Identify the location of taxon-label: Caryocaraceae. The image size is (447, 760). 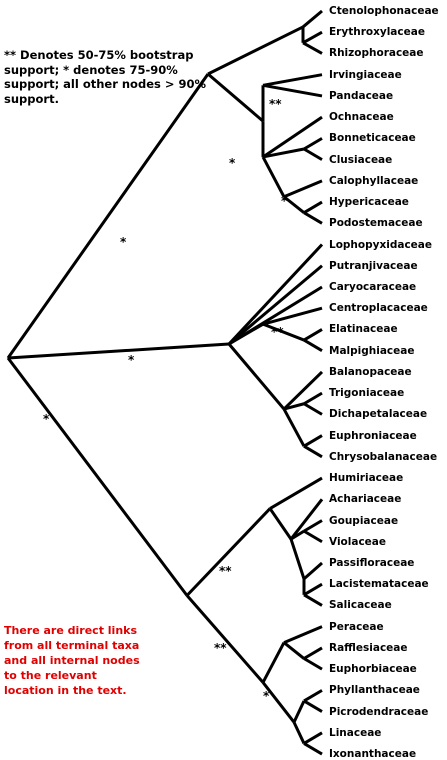
(373, 286).